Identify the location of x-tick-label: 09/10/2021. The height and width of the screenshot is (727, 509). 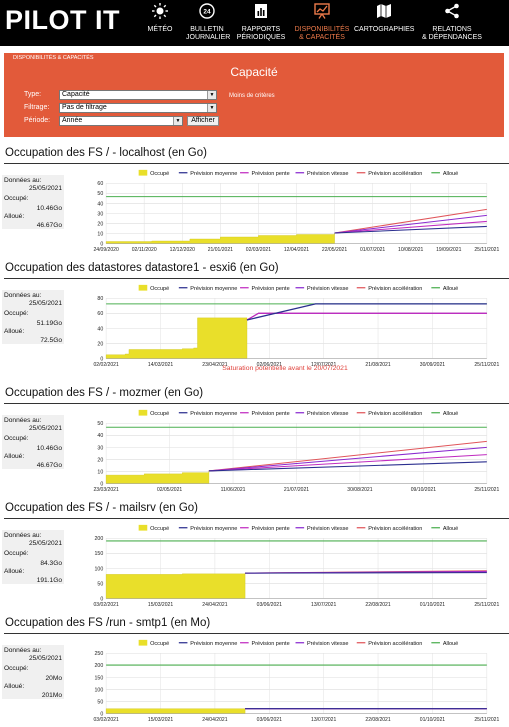
(423, 490).